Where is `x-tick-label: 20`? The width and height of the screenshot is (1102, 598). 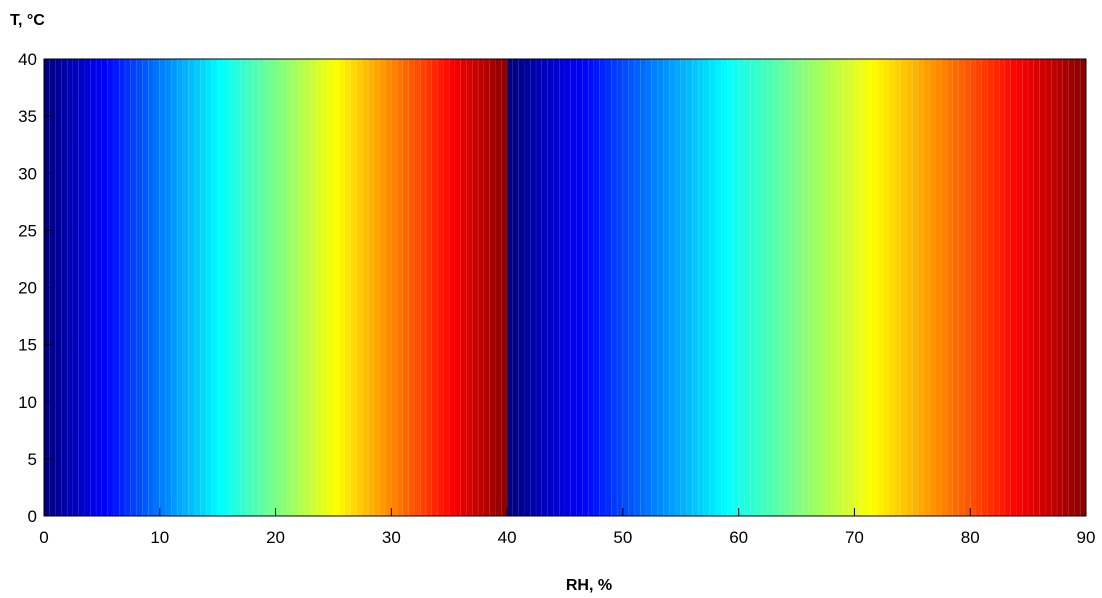 x-tick-label: 20 is located at coordinates (275, 537).